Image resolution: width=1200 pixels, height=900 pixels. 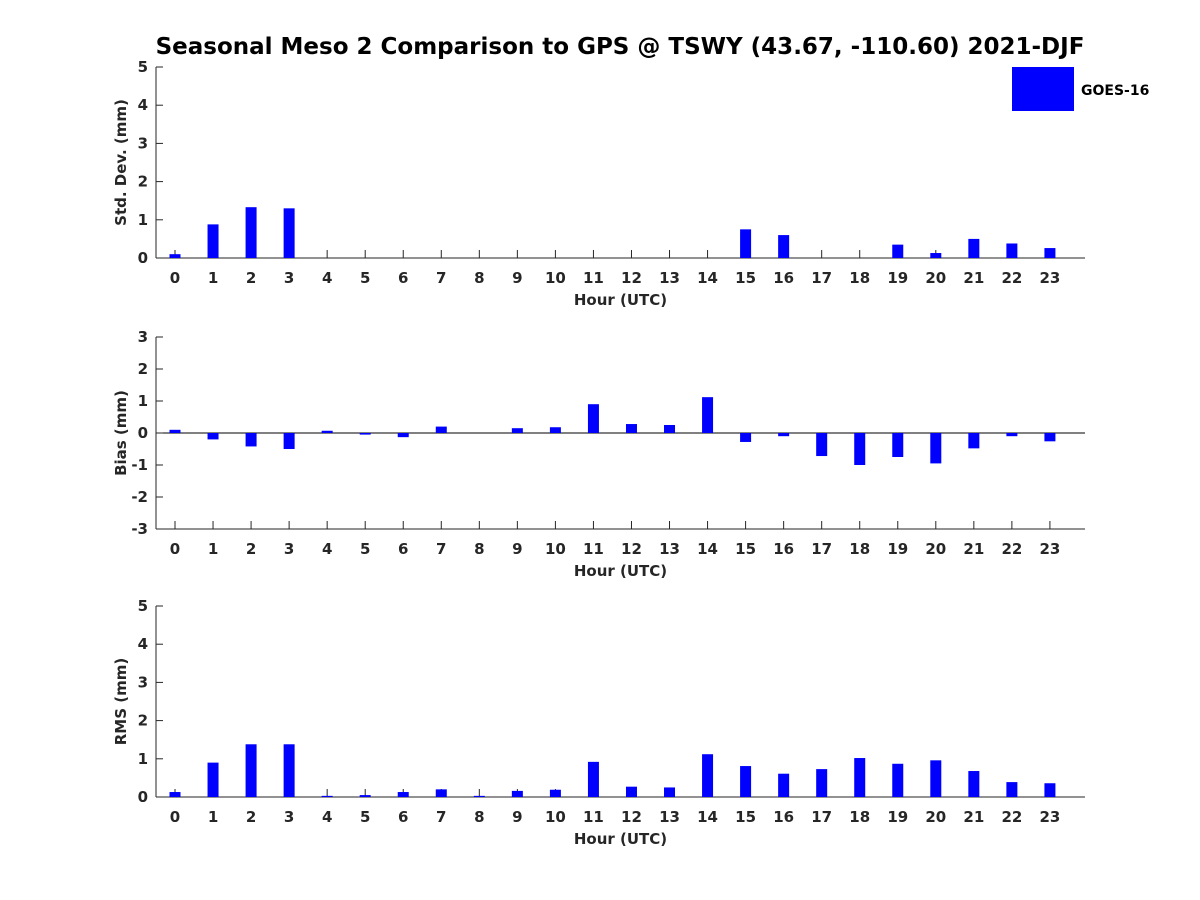 I want to click on x-tick-label: 1, so click(x=213, y=549).